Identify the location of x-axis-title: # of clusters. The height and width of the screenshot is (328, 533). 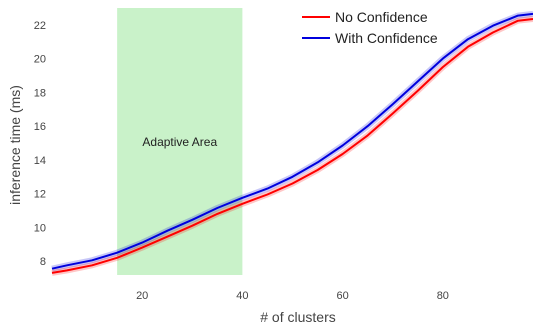
(297, 317).